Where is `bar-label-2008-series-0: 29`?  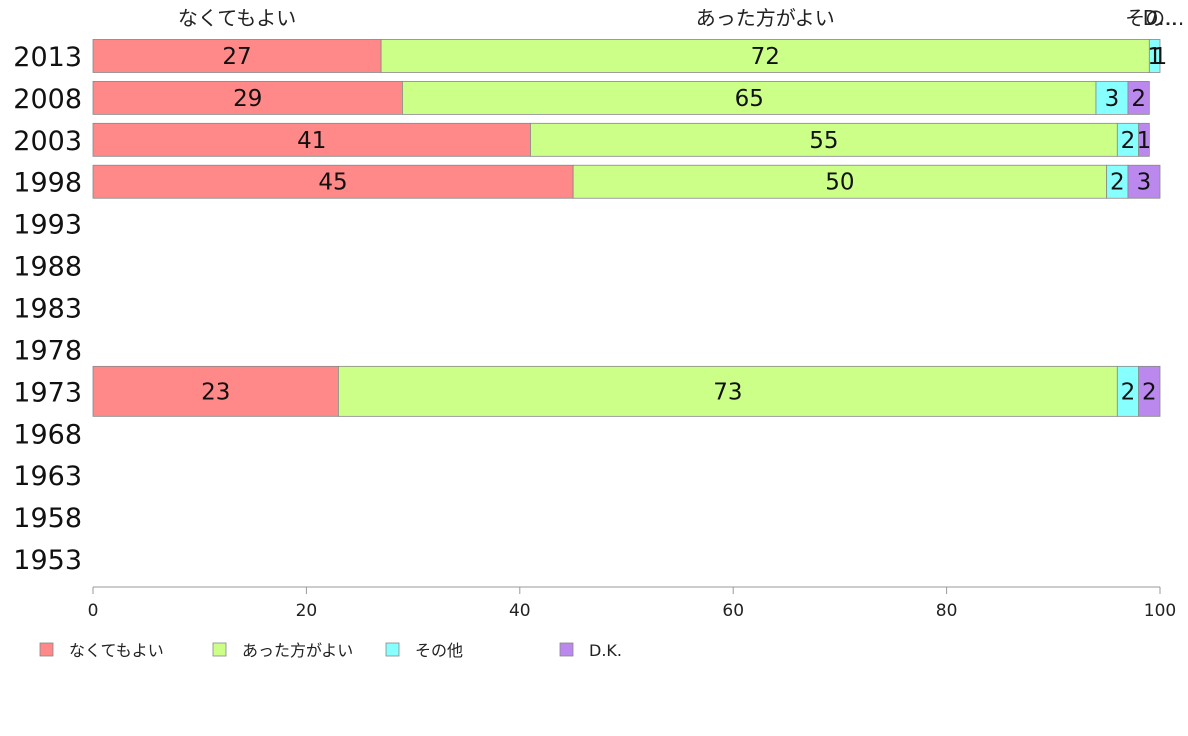
bar-label-2008-series-0: 29 is located at coordinates (247, 99).